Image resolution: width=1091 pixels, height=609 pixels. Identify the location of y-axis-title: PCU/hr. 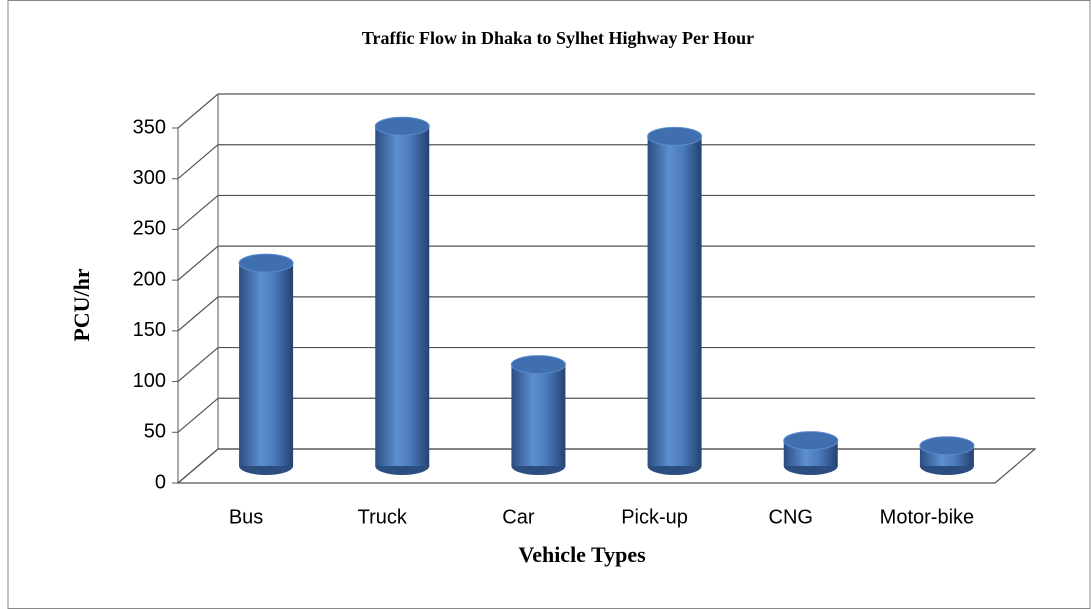
(81, 305).